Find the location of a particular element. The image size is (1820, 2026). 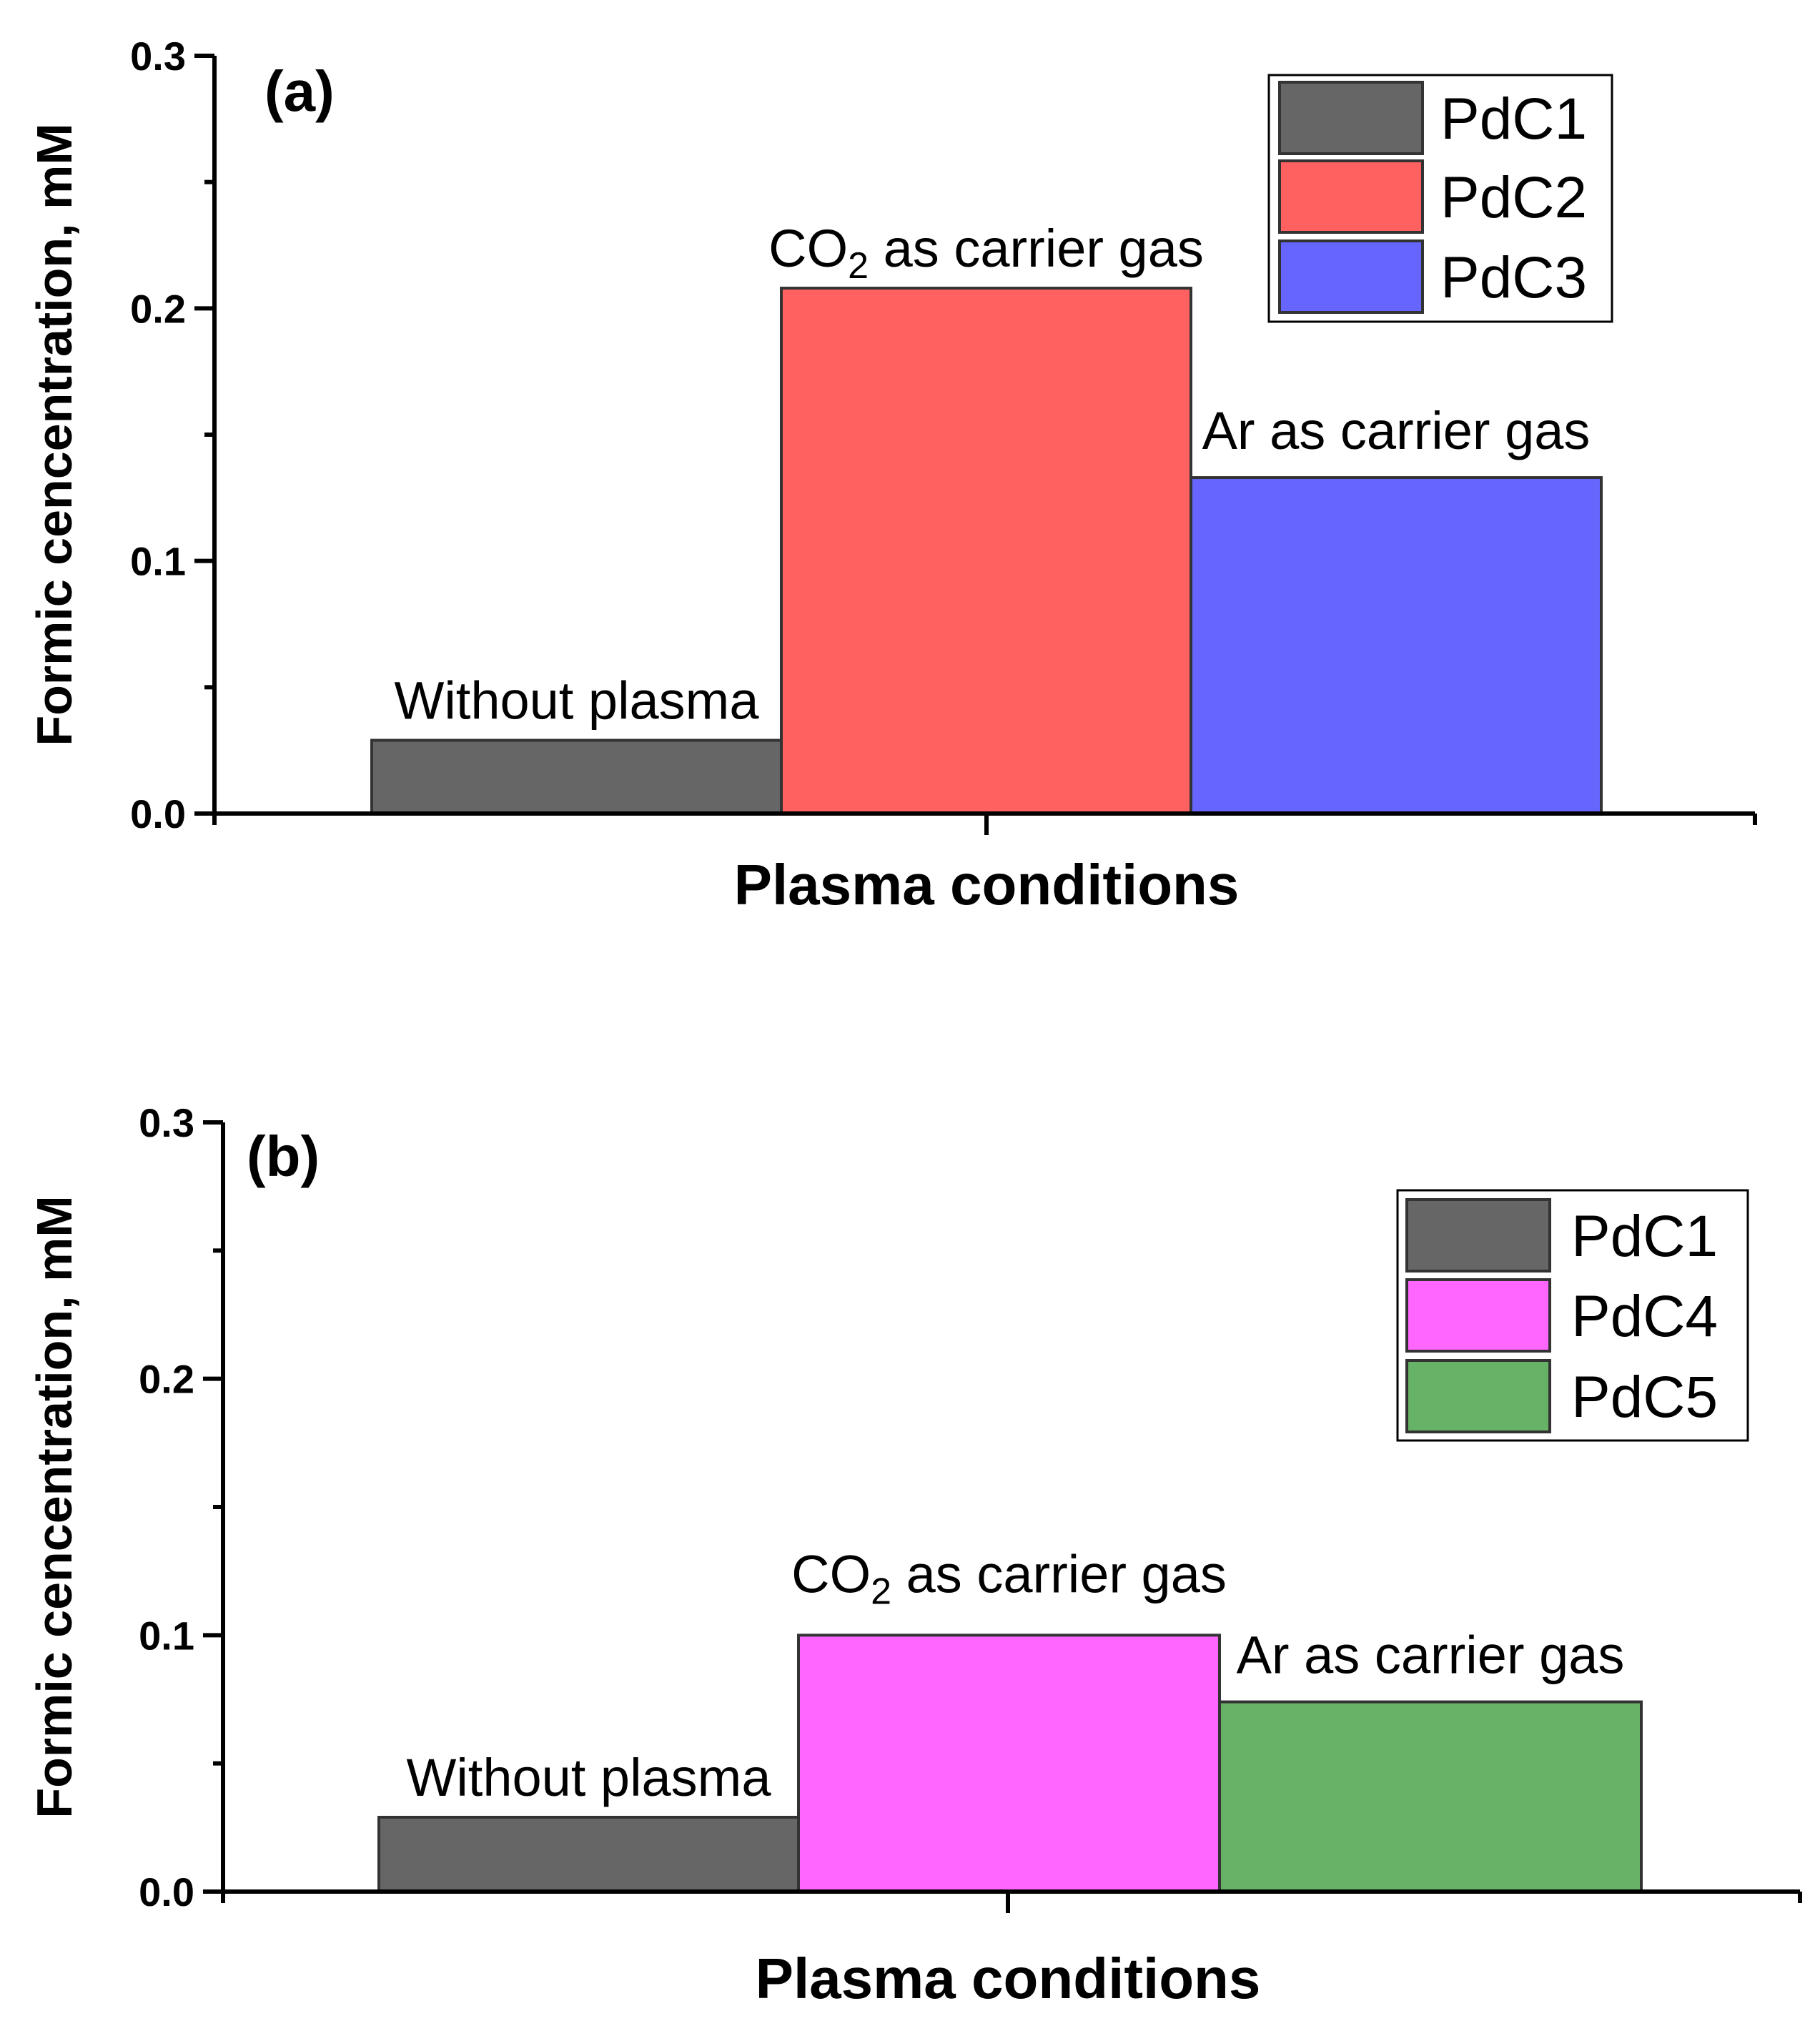

panel-label: (a) is located at coordinates (299, 91).